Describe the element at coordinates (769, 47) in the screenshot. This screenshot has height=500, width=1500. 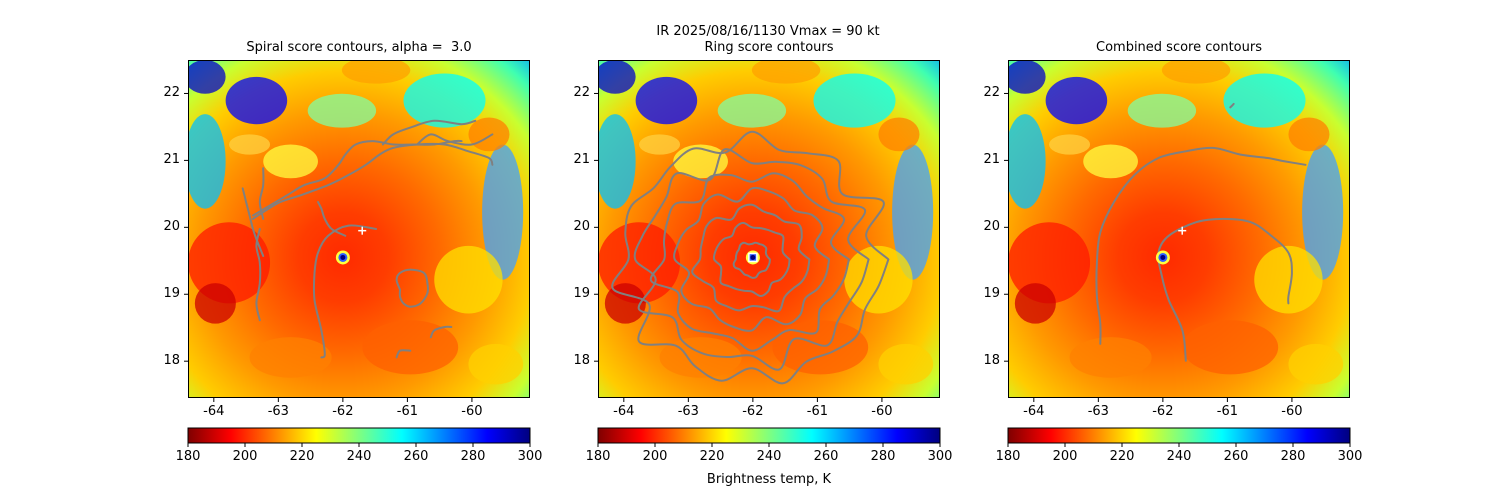
I see `panel-title: Ring score contours` at that location.